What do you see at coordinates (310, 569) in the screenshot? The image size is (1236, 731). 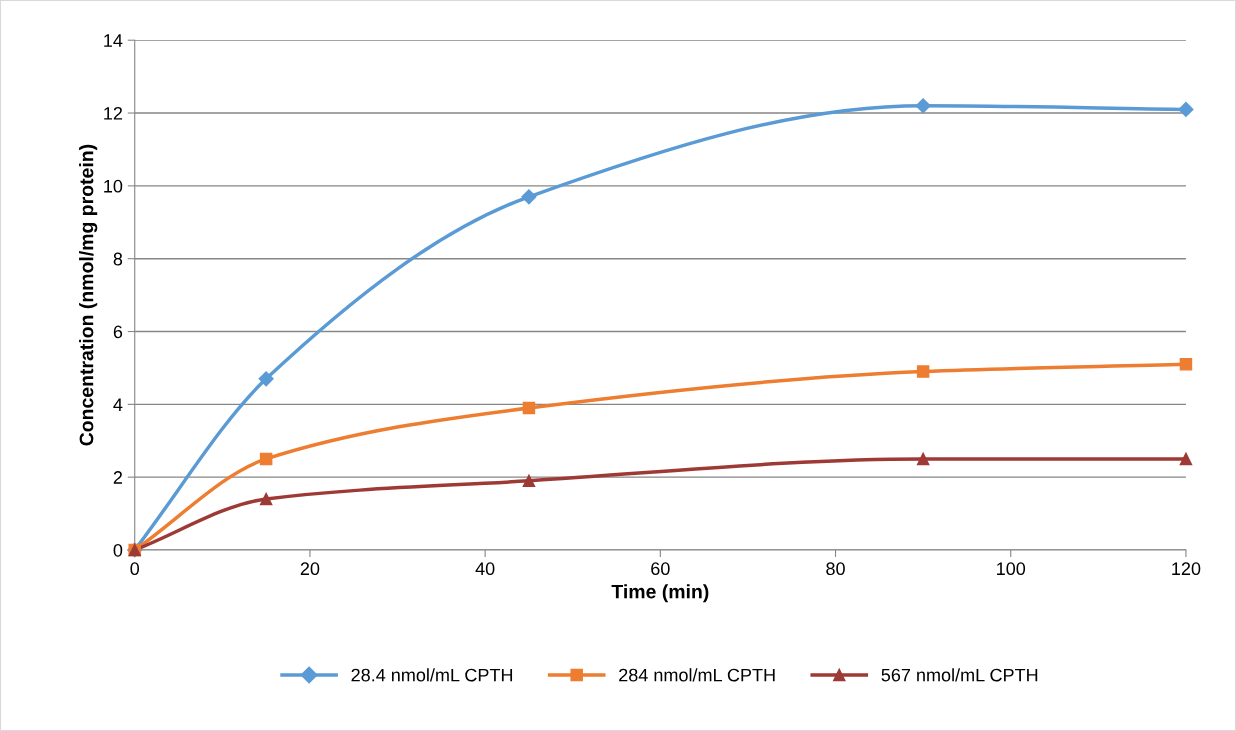 I see `x-tick-label: 20` at bounding box center [310, 569].